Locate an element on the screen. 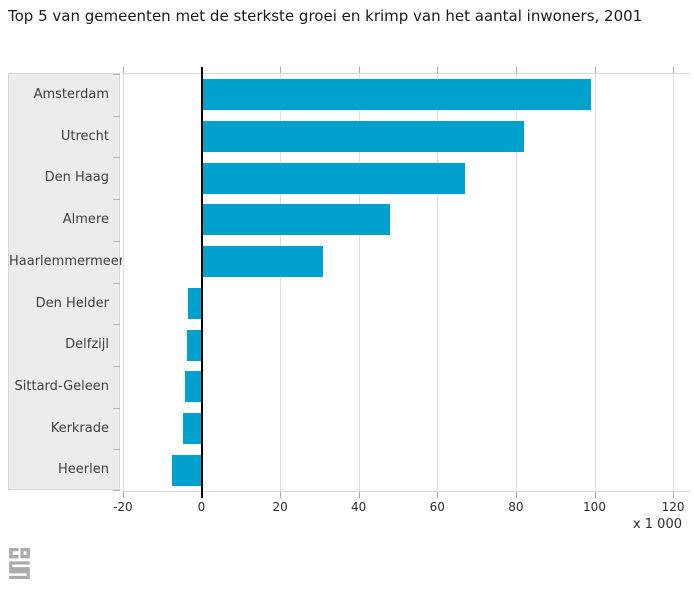  x-tick-label: 60 is located at coordinates (437, 507).